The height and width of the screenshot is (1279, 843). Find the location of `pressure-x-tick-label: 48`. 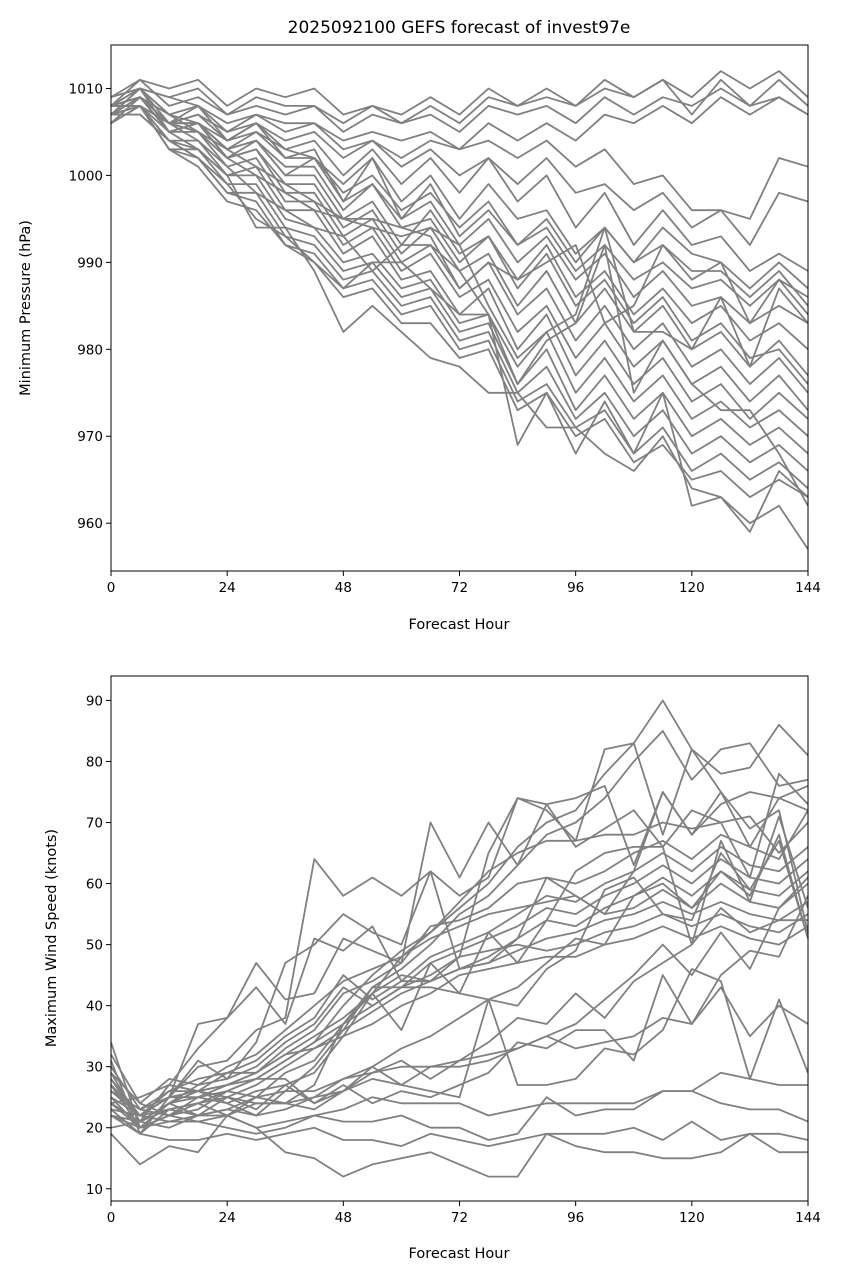

pressure-x-tick-label: 48 is located at coordinates (343, 588).